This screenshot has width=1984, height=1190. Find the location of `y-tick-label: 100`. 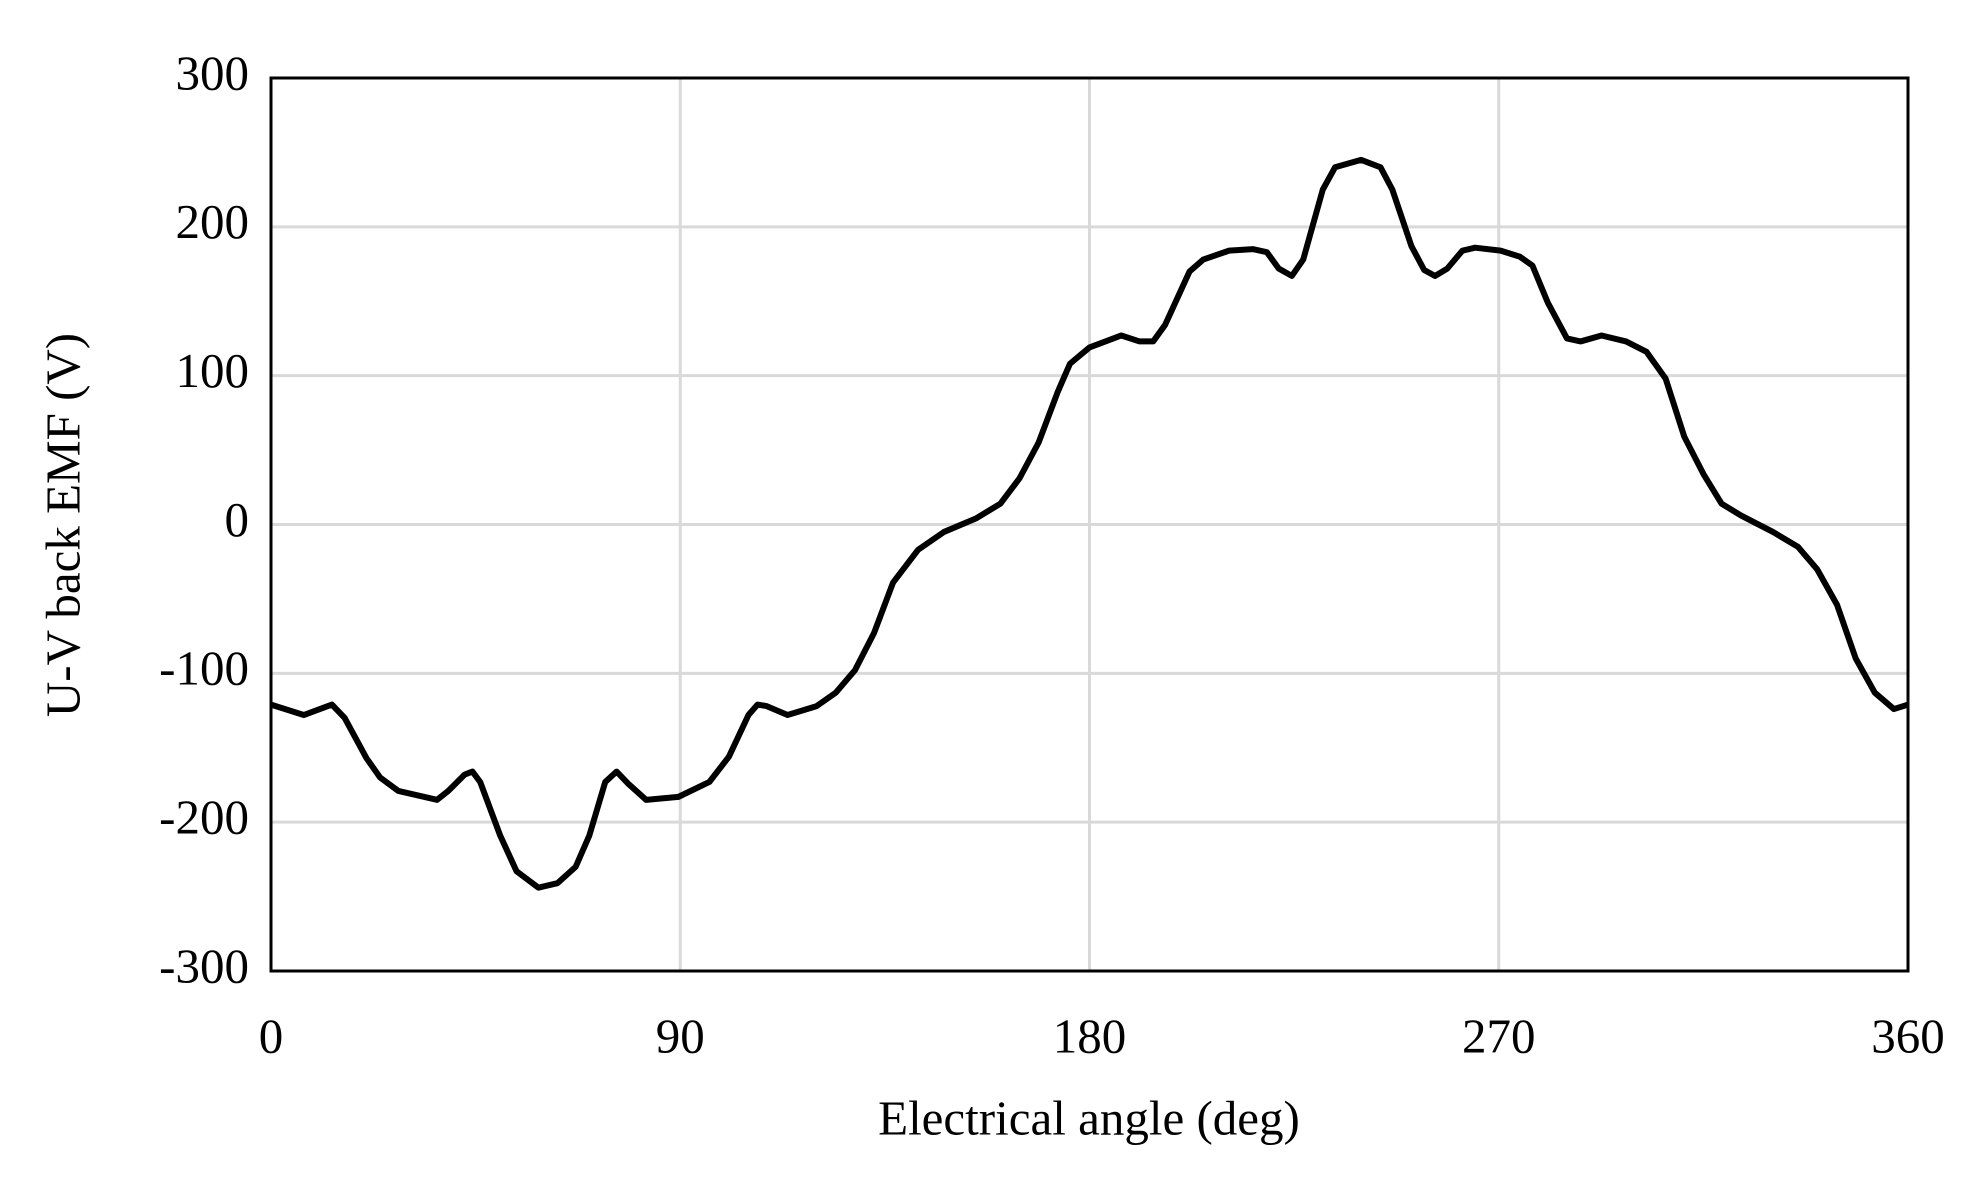

y-tick-label: 100 is located at coordinates (213, 370).